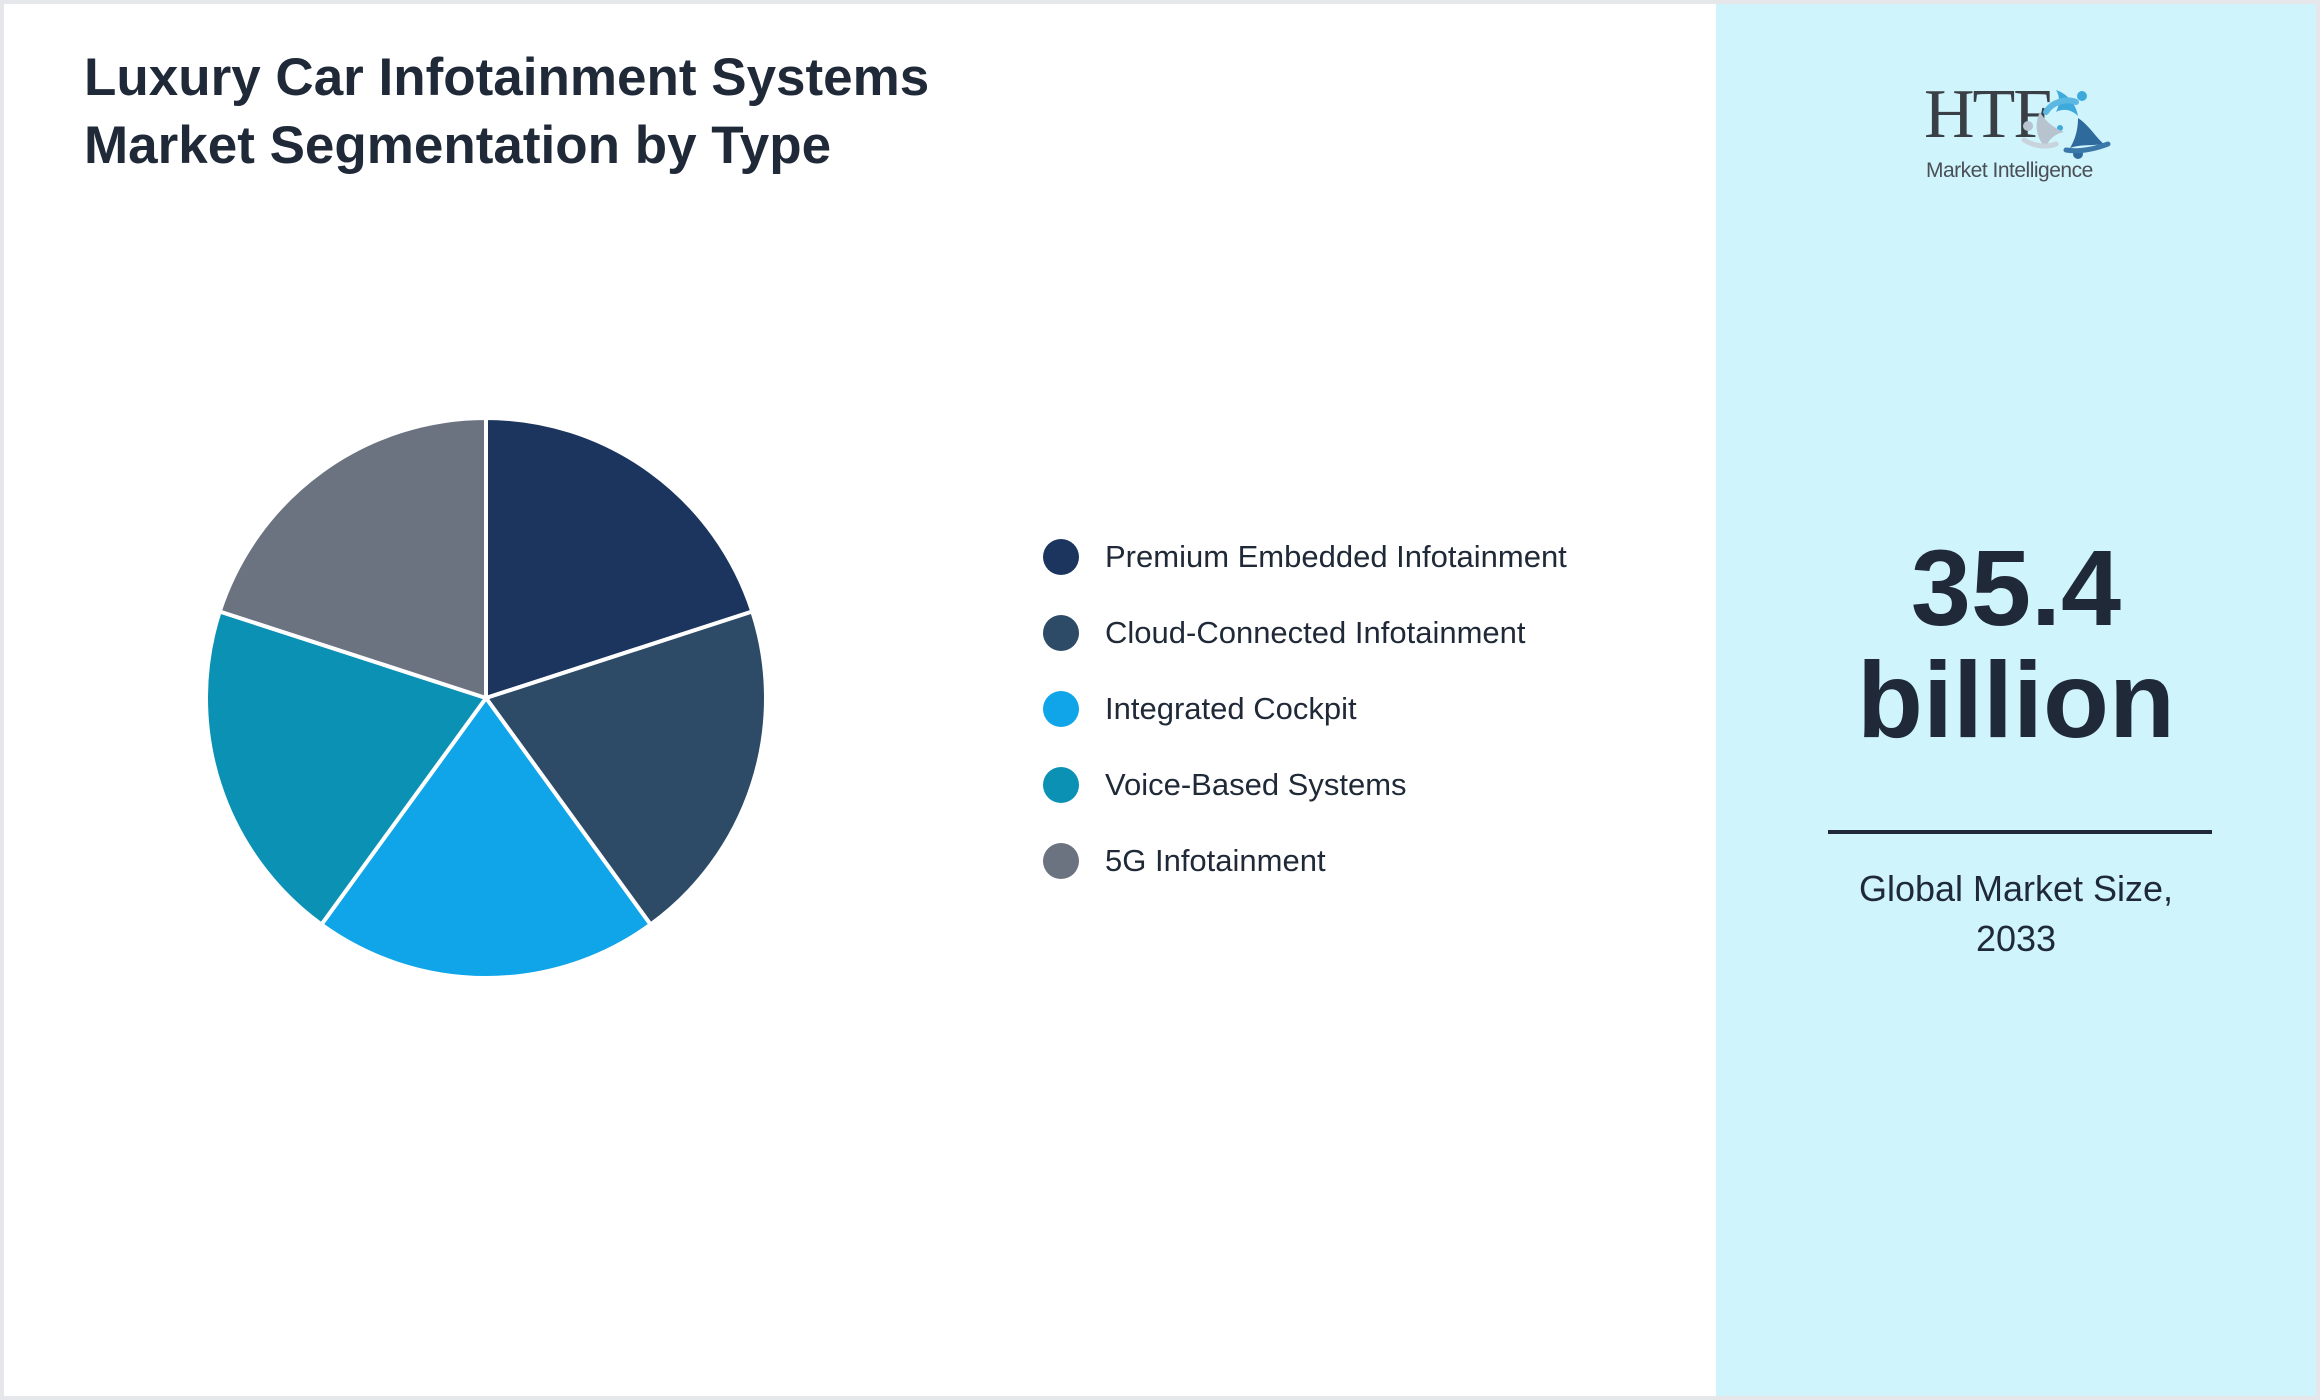 Image resolution: width=2320 pixels, height=1400 pixels. Describe the element at coordinates (2016, 888) in the screenshot. I see `caption-line-1: Global Market Size,` at that location.